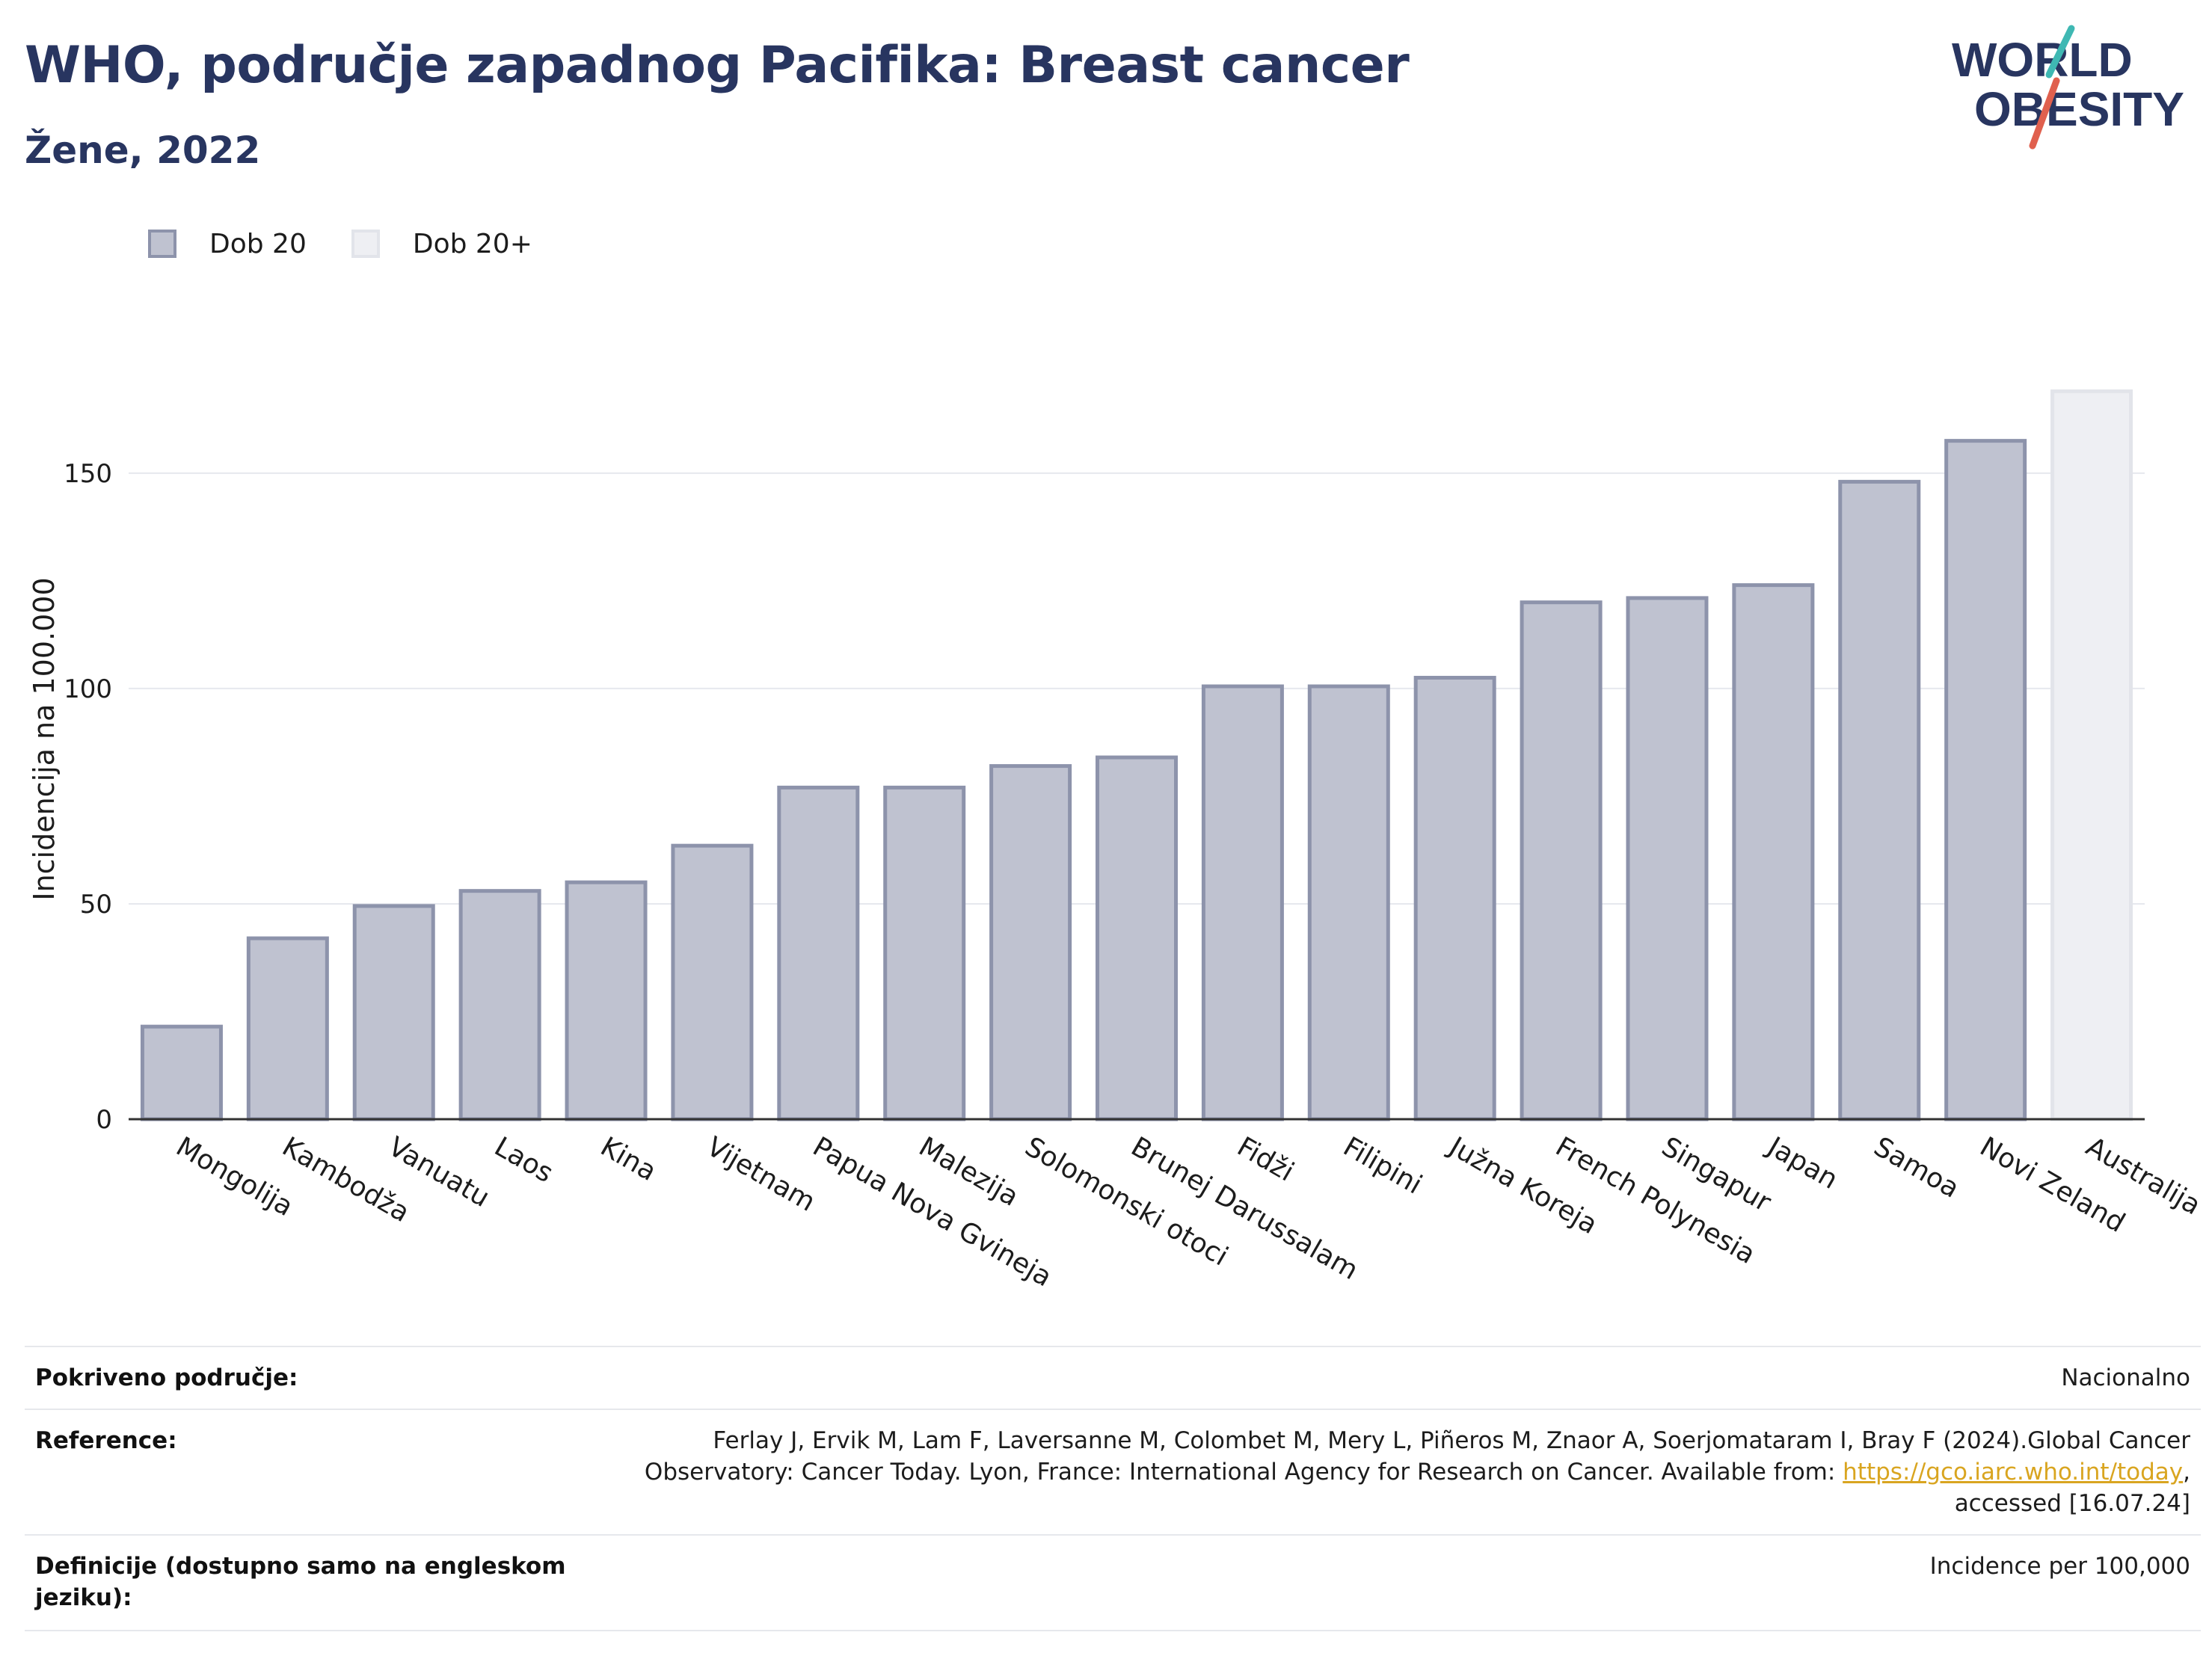 The image size is (2212, 1656). I want to click on x-tick-label: Vijetnam, so click(760, 1174).